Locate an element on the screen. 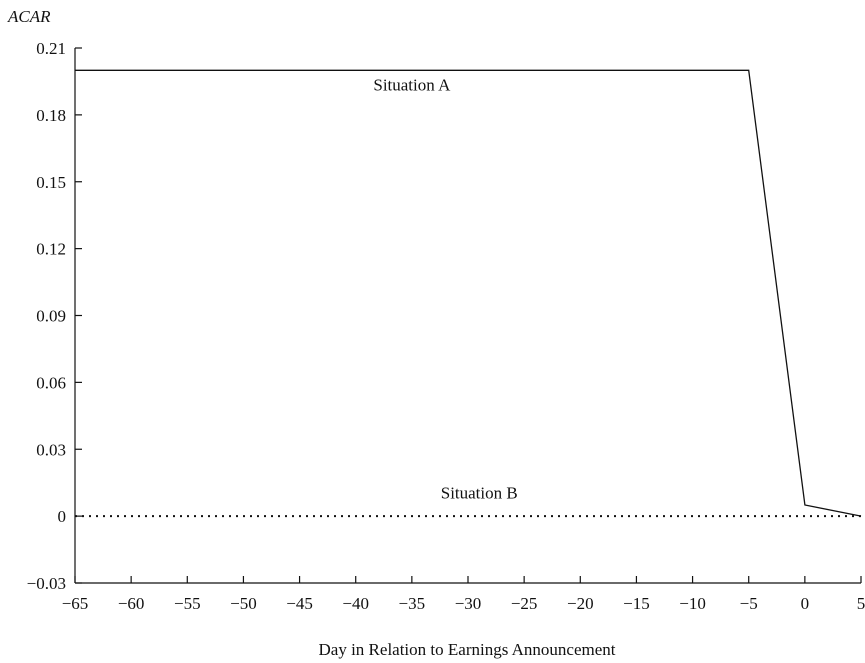 The image size is (865, 663). x-axis: −65 −60 −55 −50 −45 −40 −35 −30 −25 −20 −15 −10 −5 0 5 is located at coordinates (463, 594).